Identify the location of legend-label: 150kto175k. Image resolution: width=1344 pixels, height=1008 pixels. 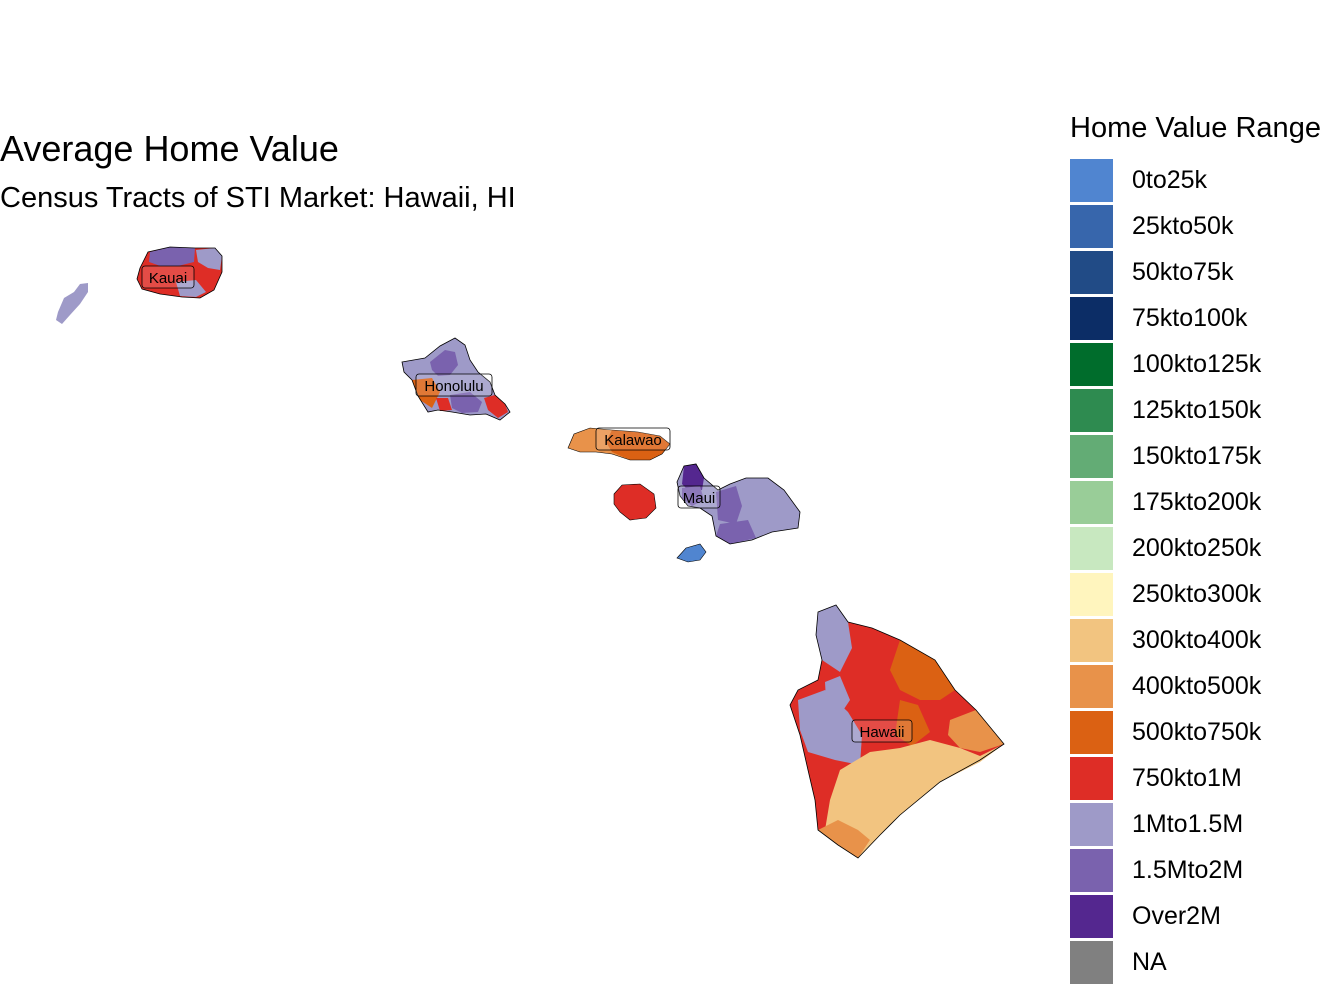
(1197, 455).